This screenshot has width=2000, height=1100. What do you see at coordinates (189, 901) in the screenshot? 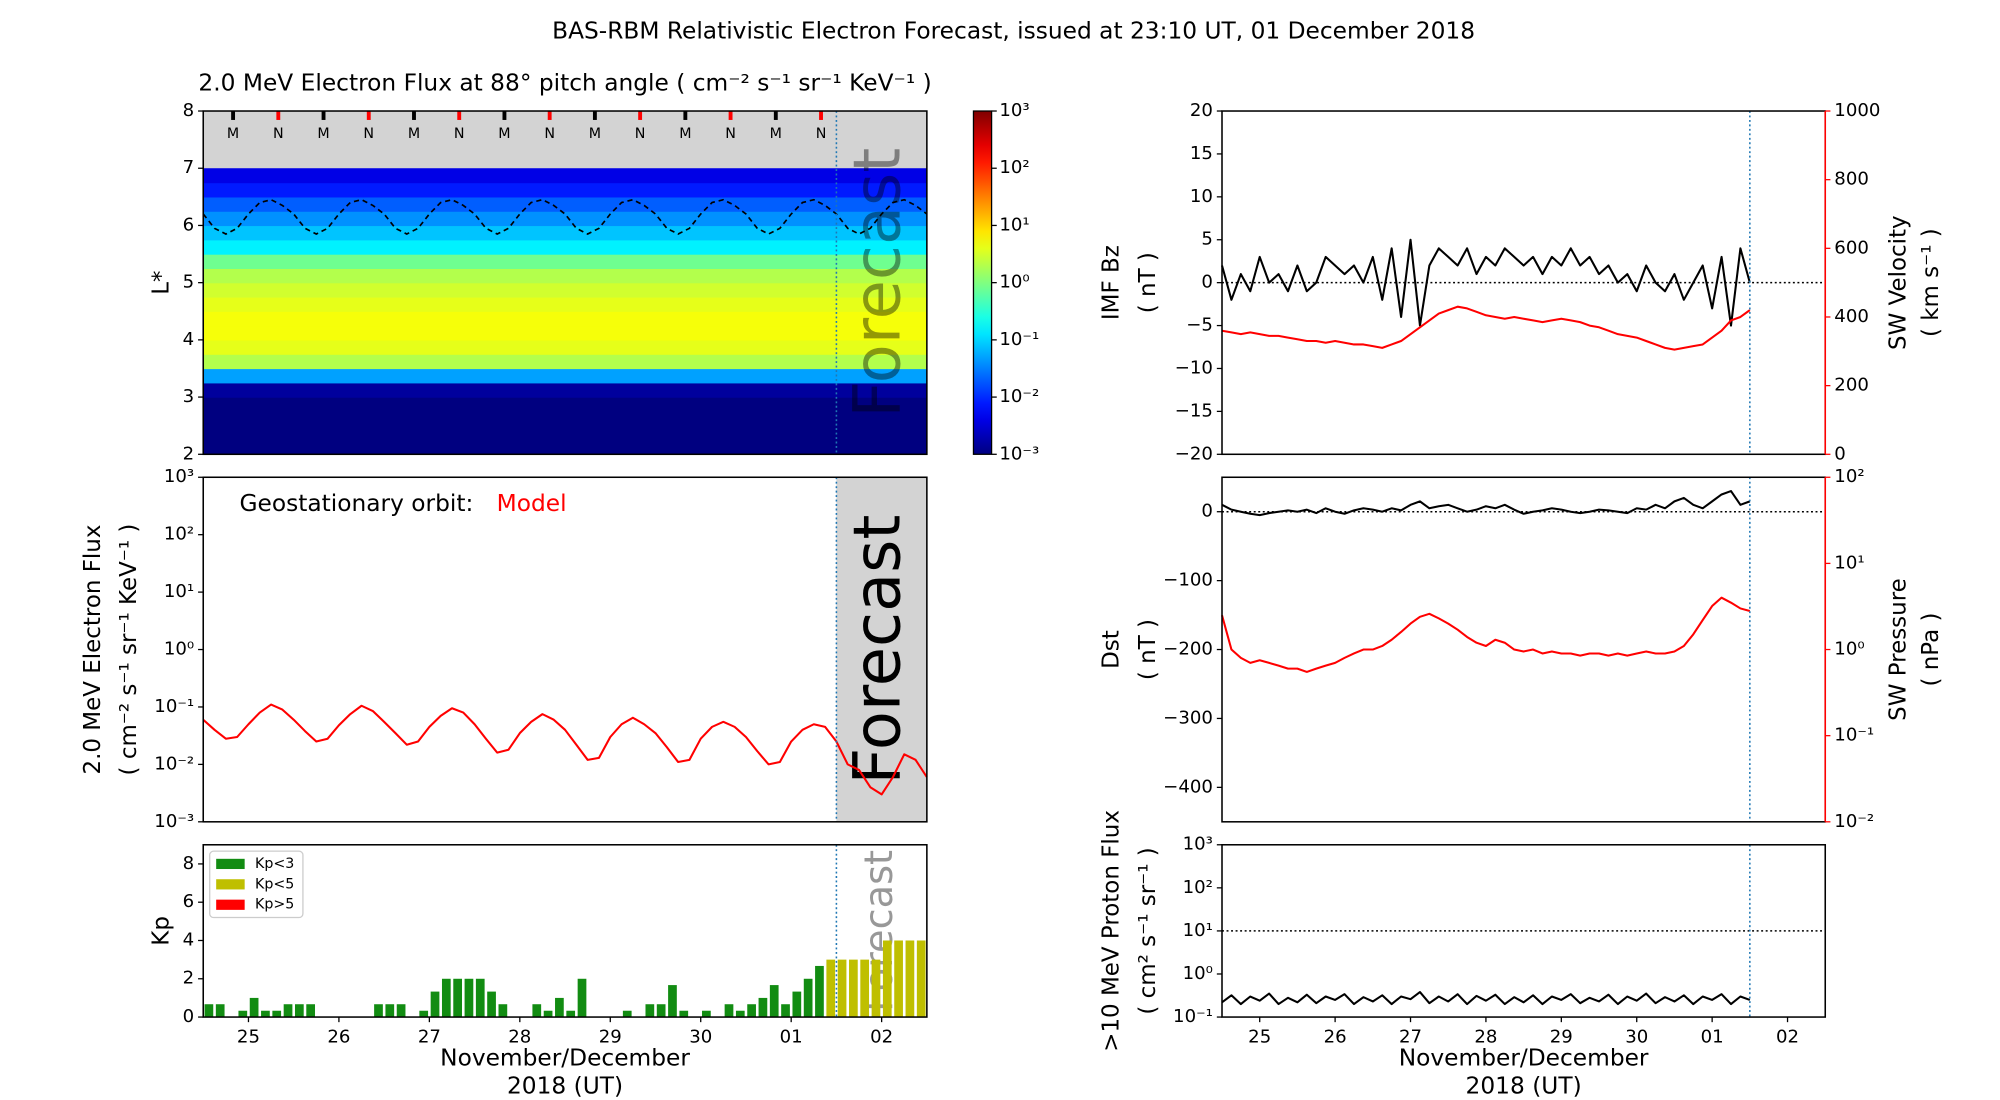
I see `y-tick-label: 6` at bounding box center [189, 901].